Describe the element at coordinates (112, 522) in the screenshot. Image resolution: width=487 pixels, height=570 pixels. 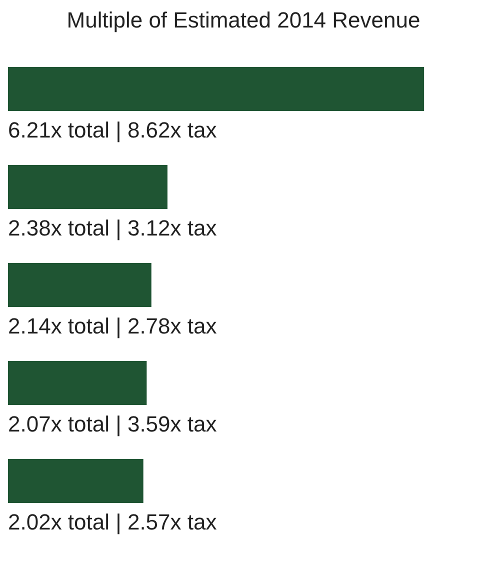
I see `data-label: 2.02x total | 2.57x tax` at that location.